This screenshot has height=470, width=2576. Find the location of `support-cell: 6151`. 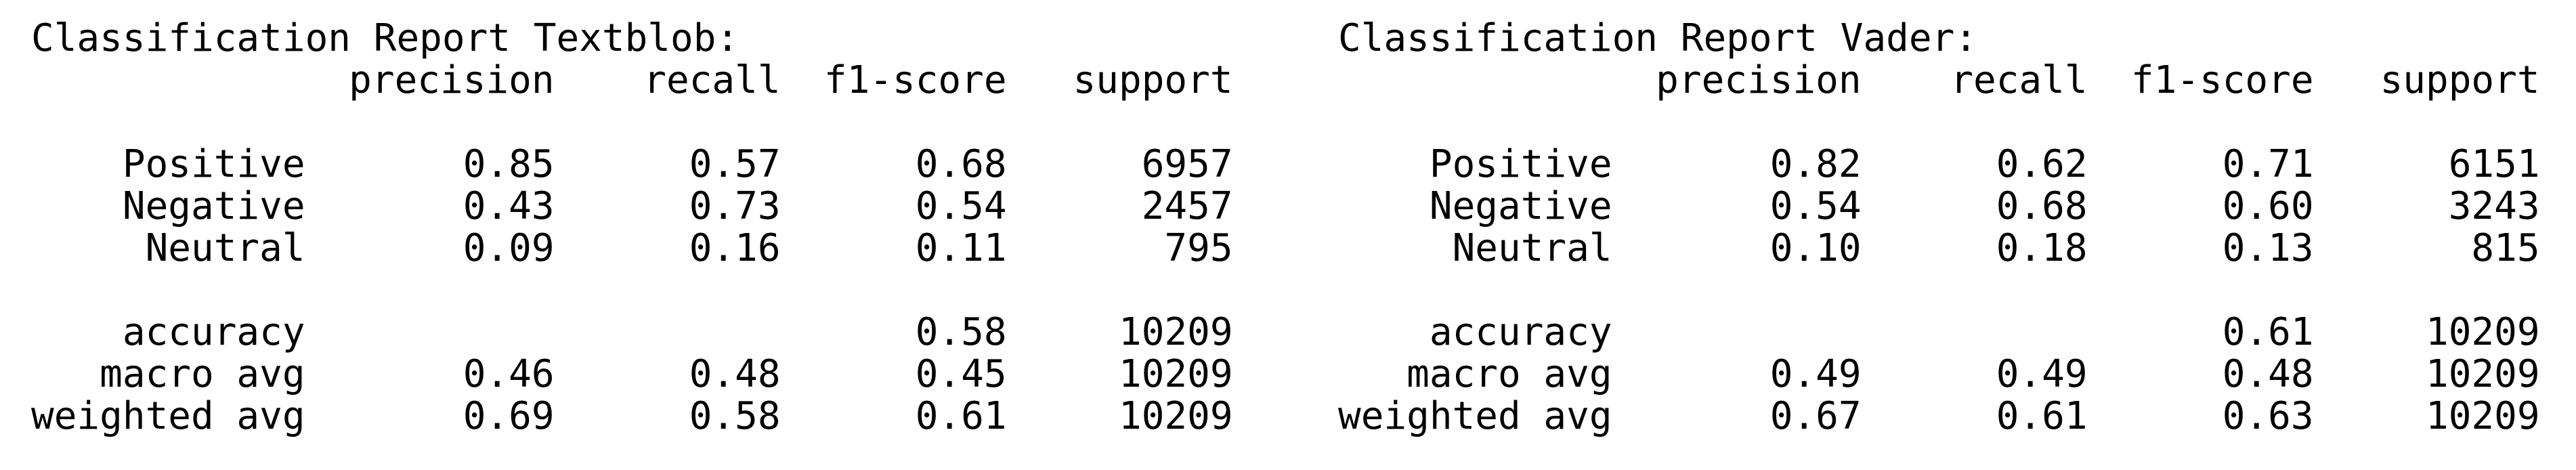

support-cell: 6151 is located at coordinates (2494, 164).